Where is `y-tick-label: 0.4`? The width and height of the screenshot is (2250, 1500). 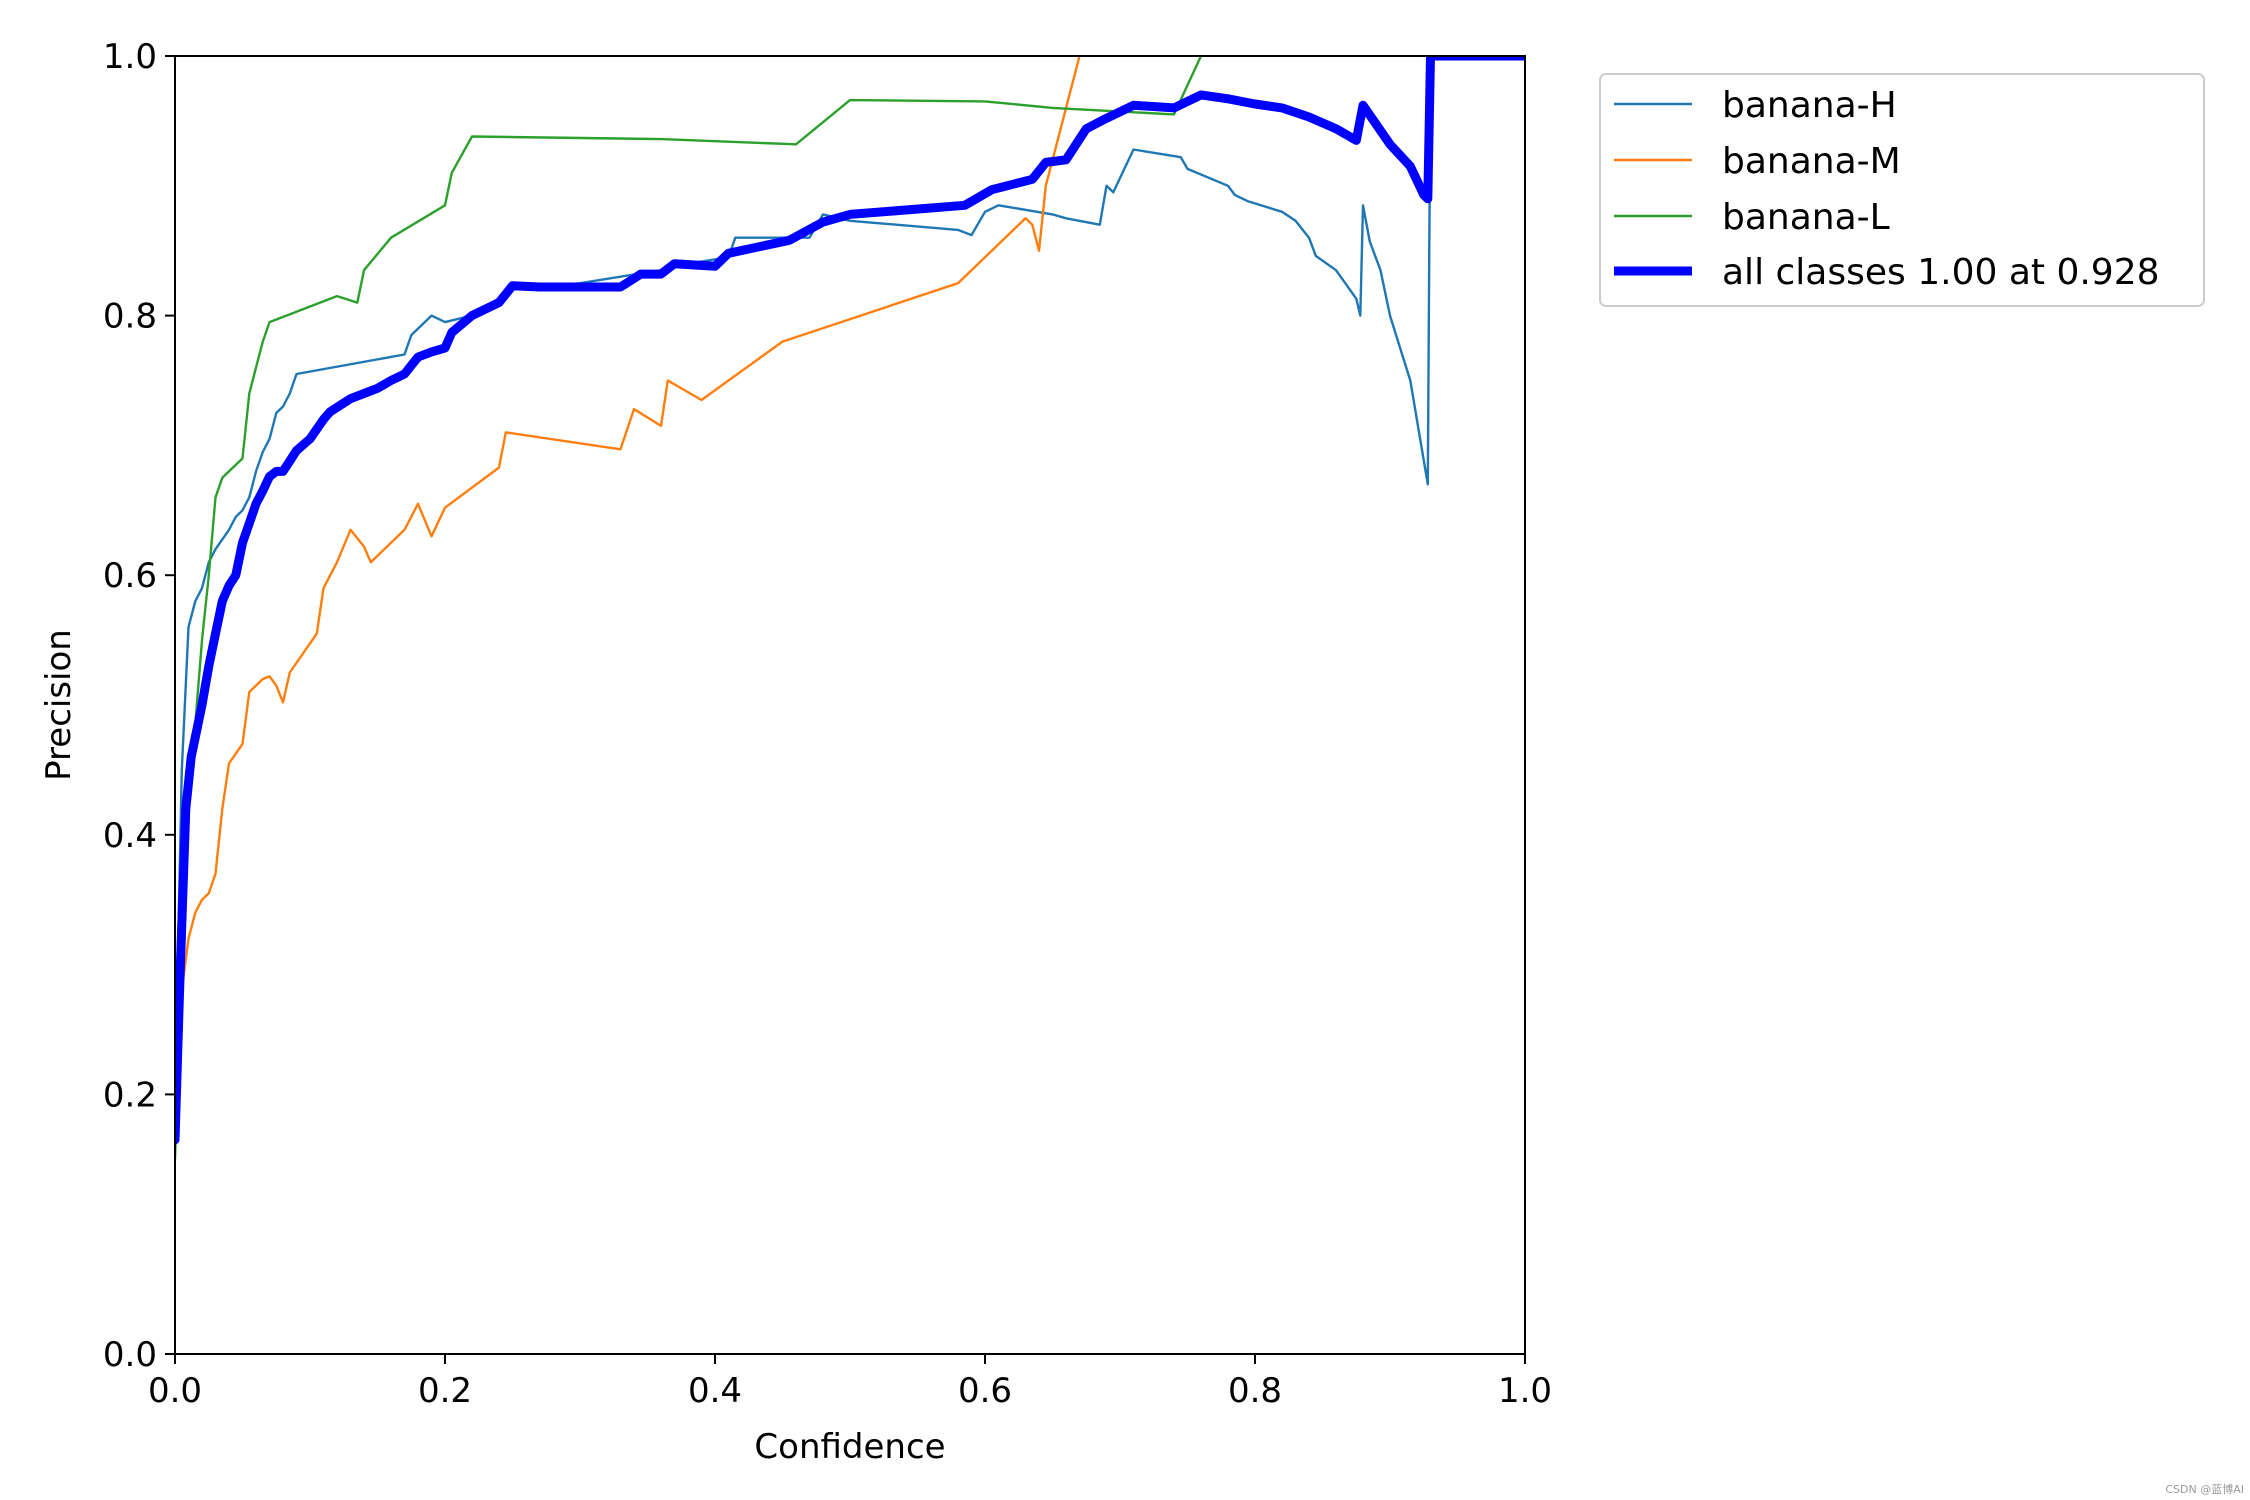
y-tick-label: 0.4 is located at coordinates (130, 836).